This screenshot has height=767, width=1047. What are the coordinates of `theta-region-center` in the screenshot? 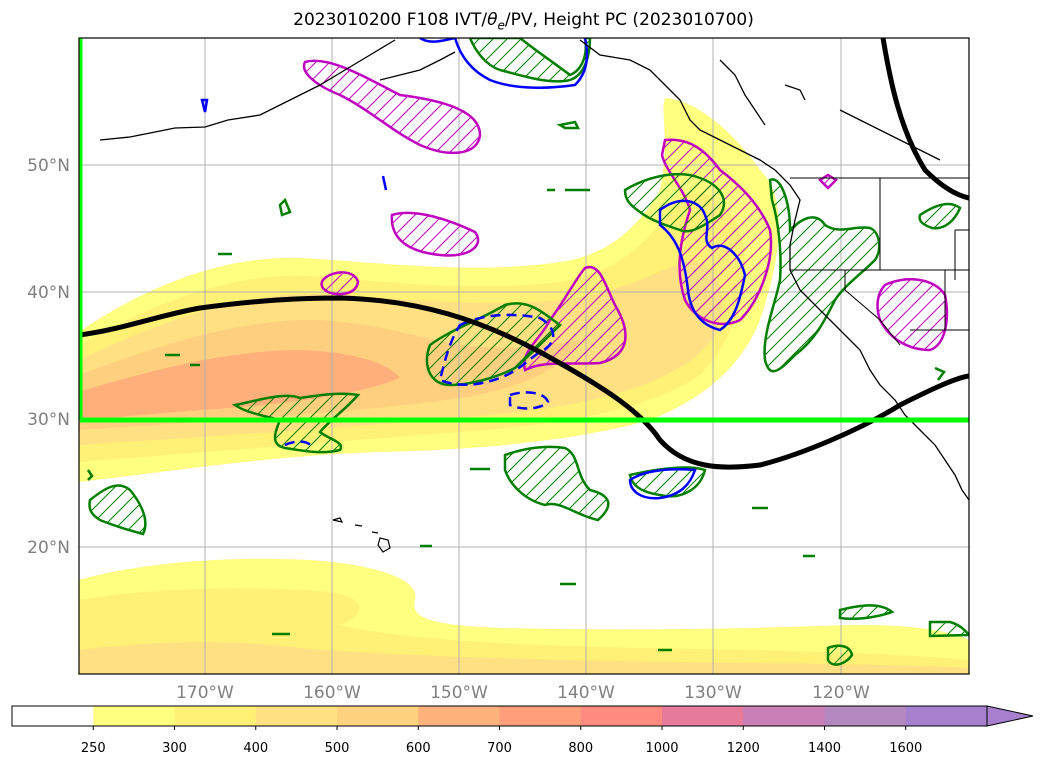 It's located at (493, 344).